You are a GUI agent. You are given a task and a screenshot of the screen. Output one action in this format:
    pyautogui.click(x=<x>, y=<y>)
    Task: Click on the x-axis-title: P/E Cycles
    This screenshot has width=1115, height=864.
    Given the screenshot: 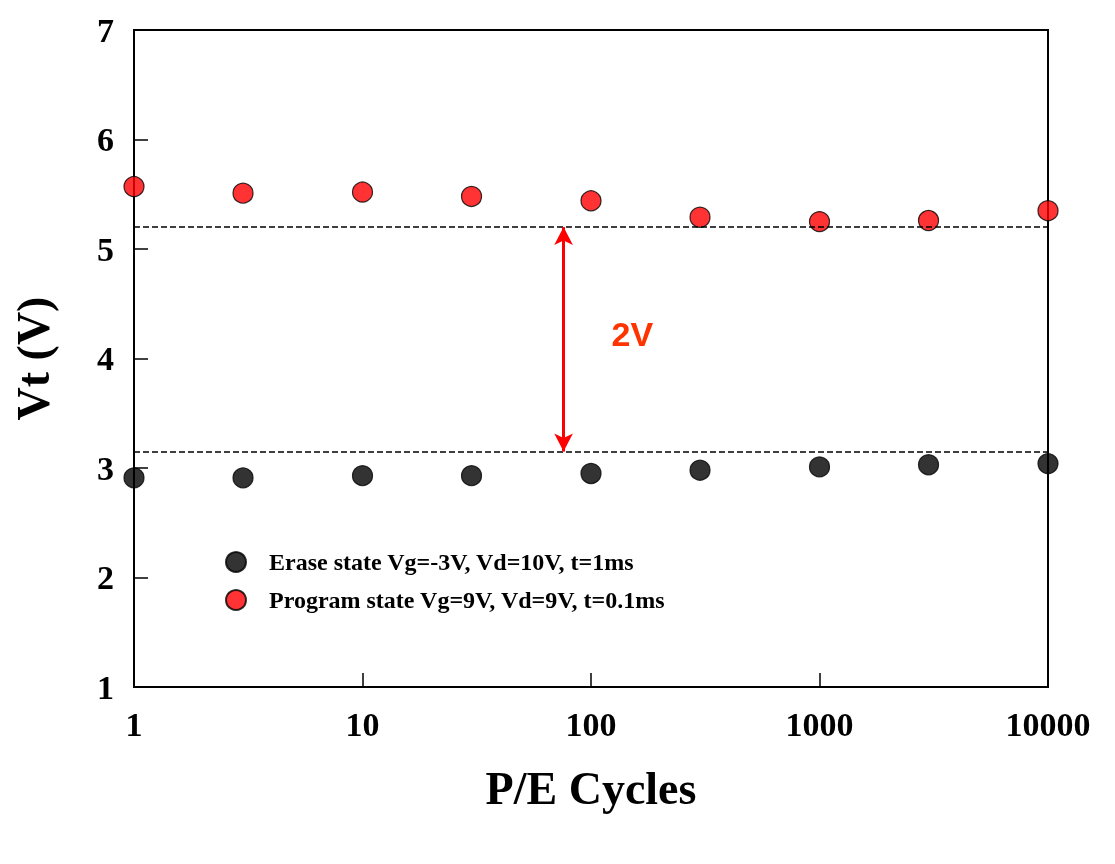 What is the action you would take?
    pyautogui.click(x=591, y=788)
    